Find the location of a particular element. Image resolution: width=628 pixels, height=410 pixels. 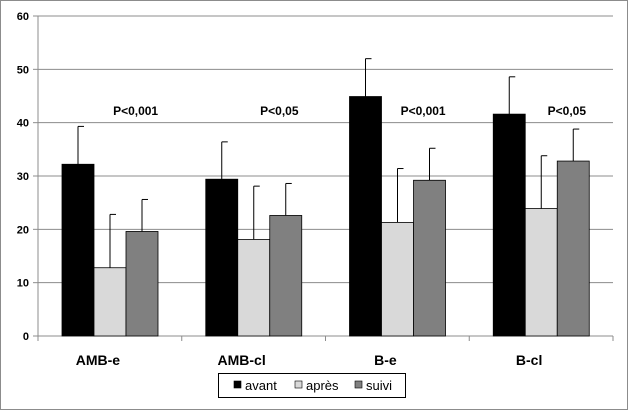

y-tick-label: 50 is located at coordinates (23, 70).